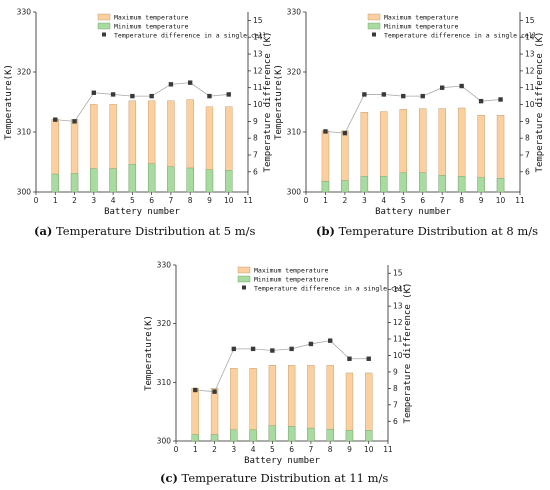 Image resolution: width=550 pixels, height=490 pixels. Describe the element at coordinates (421, 18) in the screenshot. I see `legend-label-max: Maximum temperature` at that location.